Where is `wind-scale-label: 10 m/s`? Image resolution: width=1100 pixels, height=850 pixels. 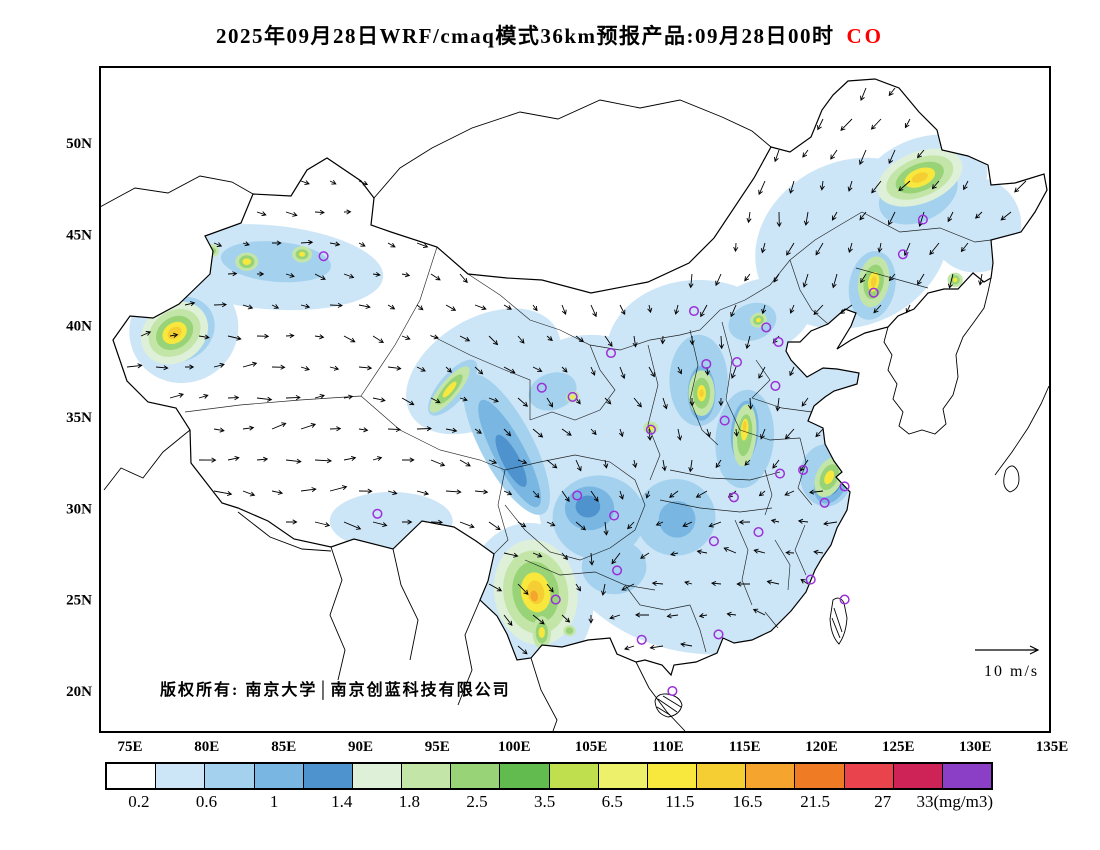 wind-scale-label: 10 m/s is located at coordinates (1011, 671).